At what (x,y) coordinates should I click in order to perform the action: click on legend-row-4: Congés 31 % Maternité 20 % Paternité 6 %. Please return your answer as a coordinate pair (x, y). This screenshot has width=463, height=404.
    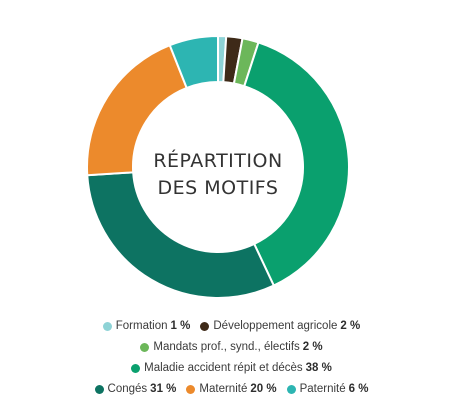
    Looking at the image, I should click on (231, 389).